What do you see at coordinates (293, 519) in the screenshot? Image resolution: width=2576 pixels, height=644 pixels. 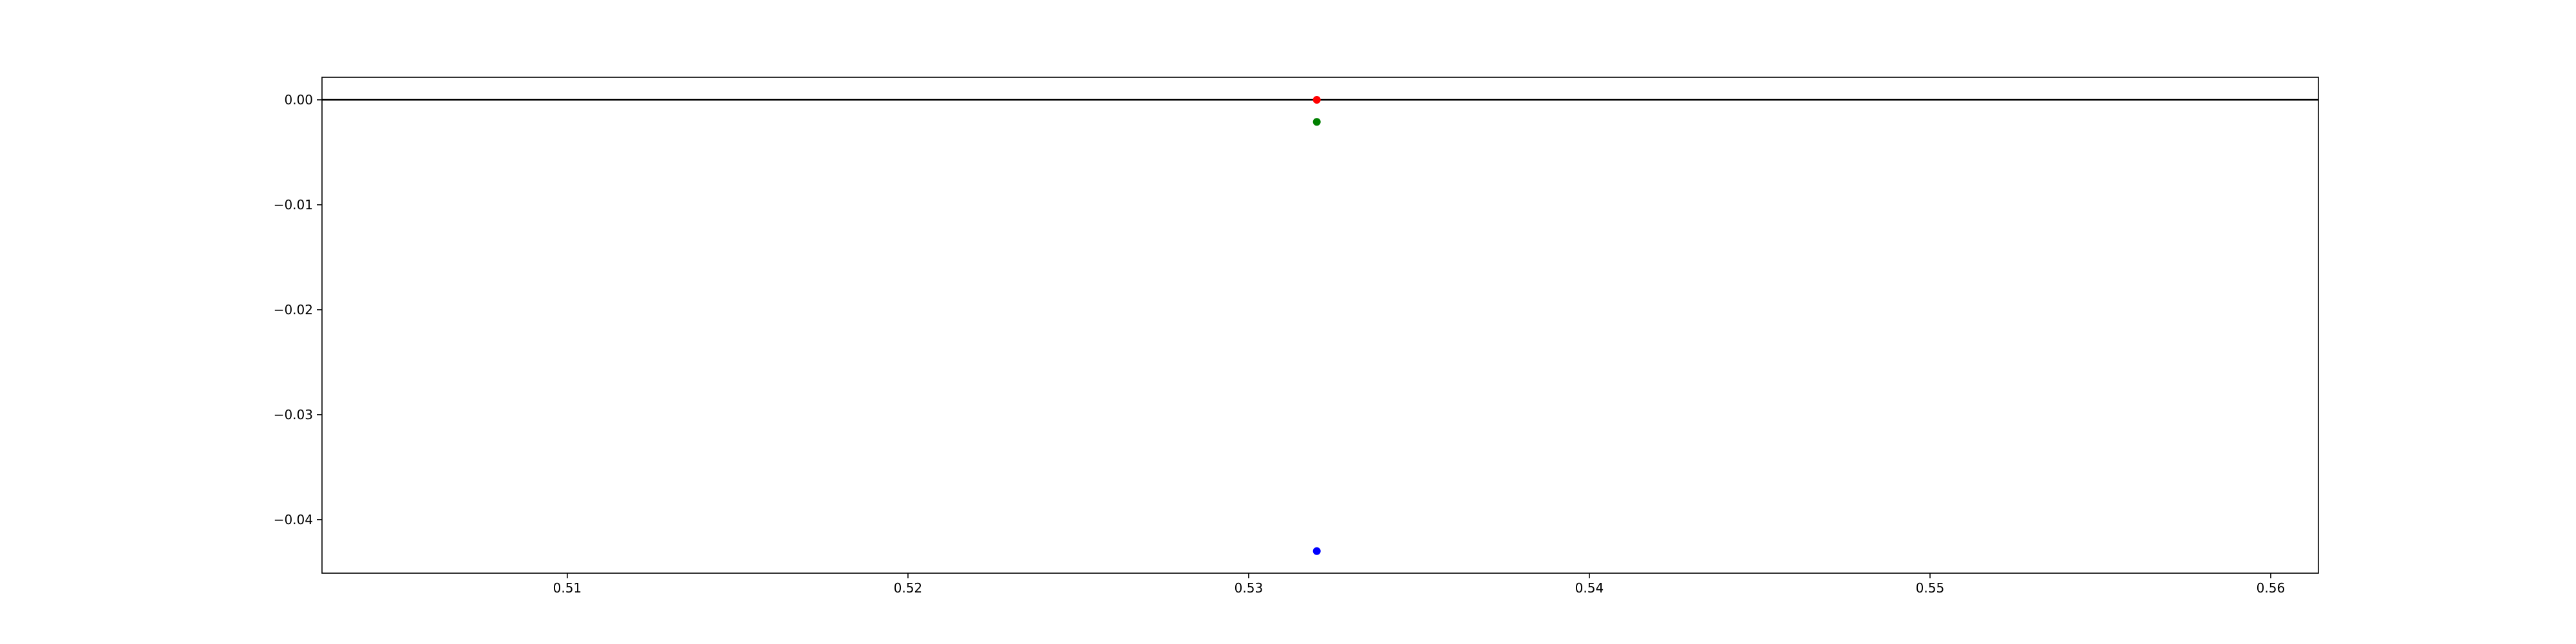 I see `y-tick-label: −0.04` at bounding box center [293, 519].